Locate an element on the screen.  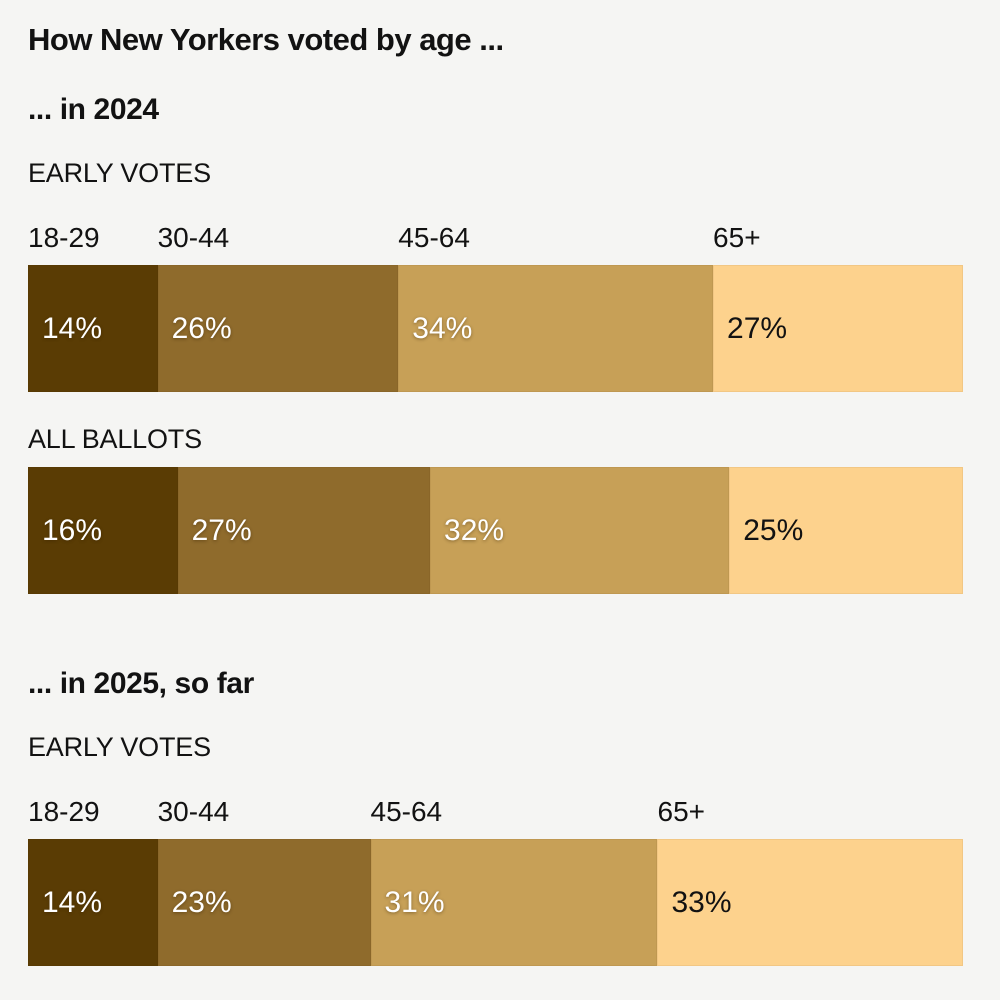
bar-segment: 23% is located at coordinates (264, 902).